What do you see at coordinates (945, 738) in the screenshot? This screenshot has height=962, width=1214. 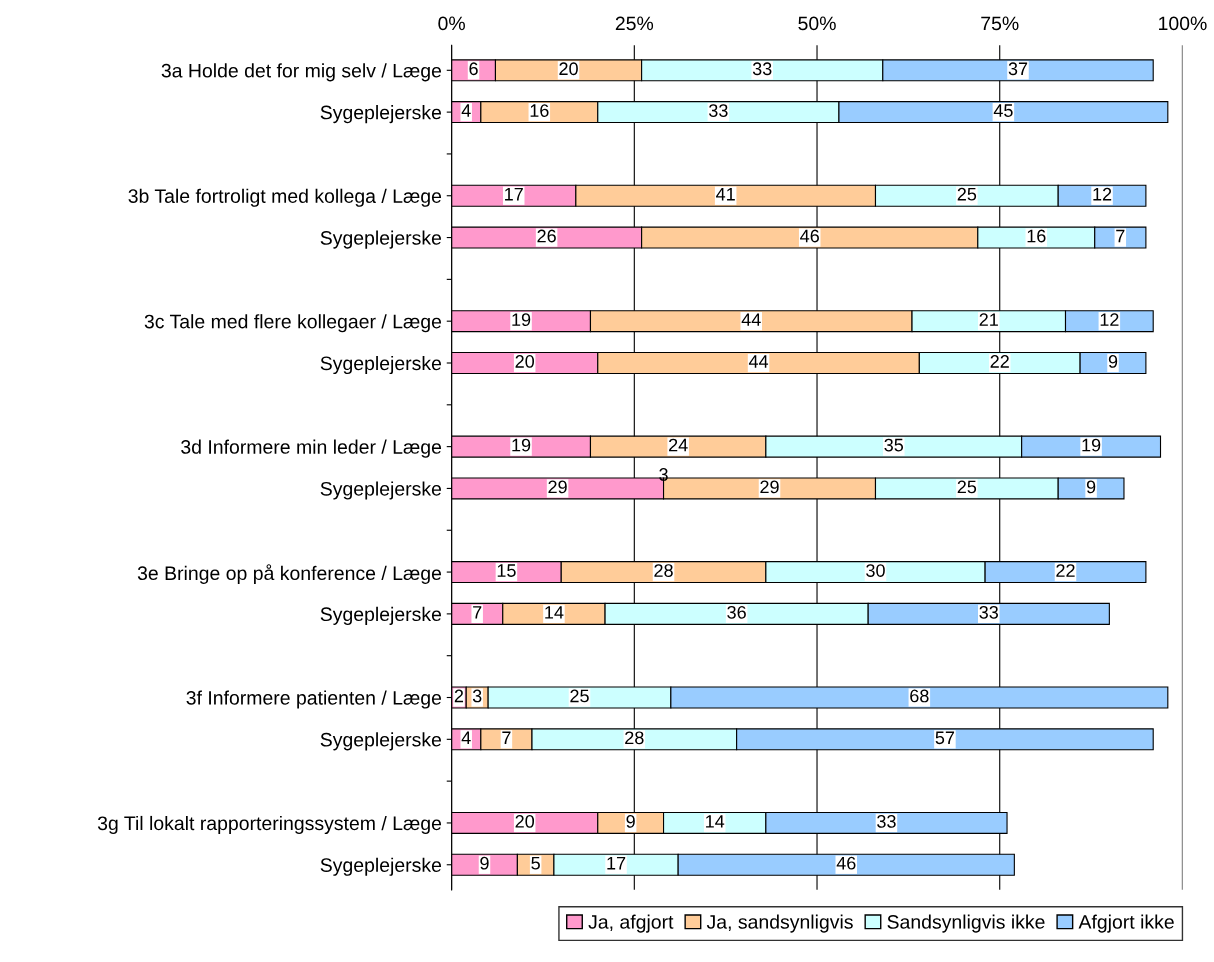 I see `data-label: 57` at bounding box center [945, 738].